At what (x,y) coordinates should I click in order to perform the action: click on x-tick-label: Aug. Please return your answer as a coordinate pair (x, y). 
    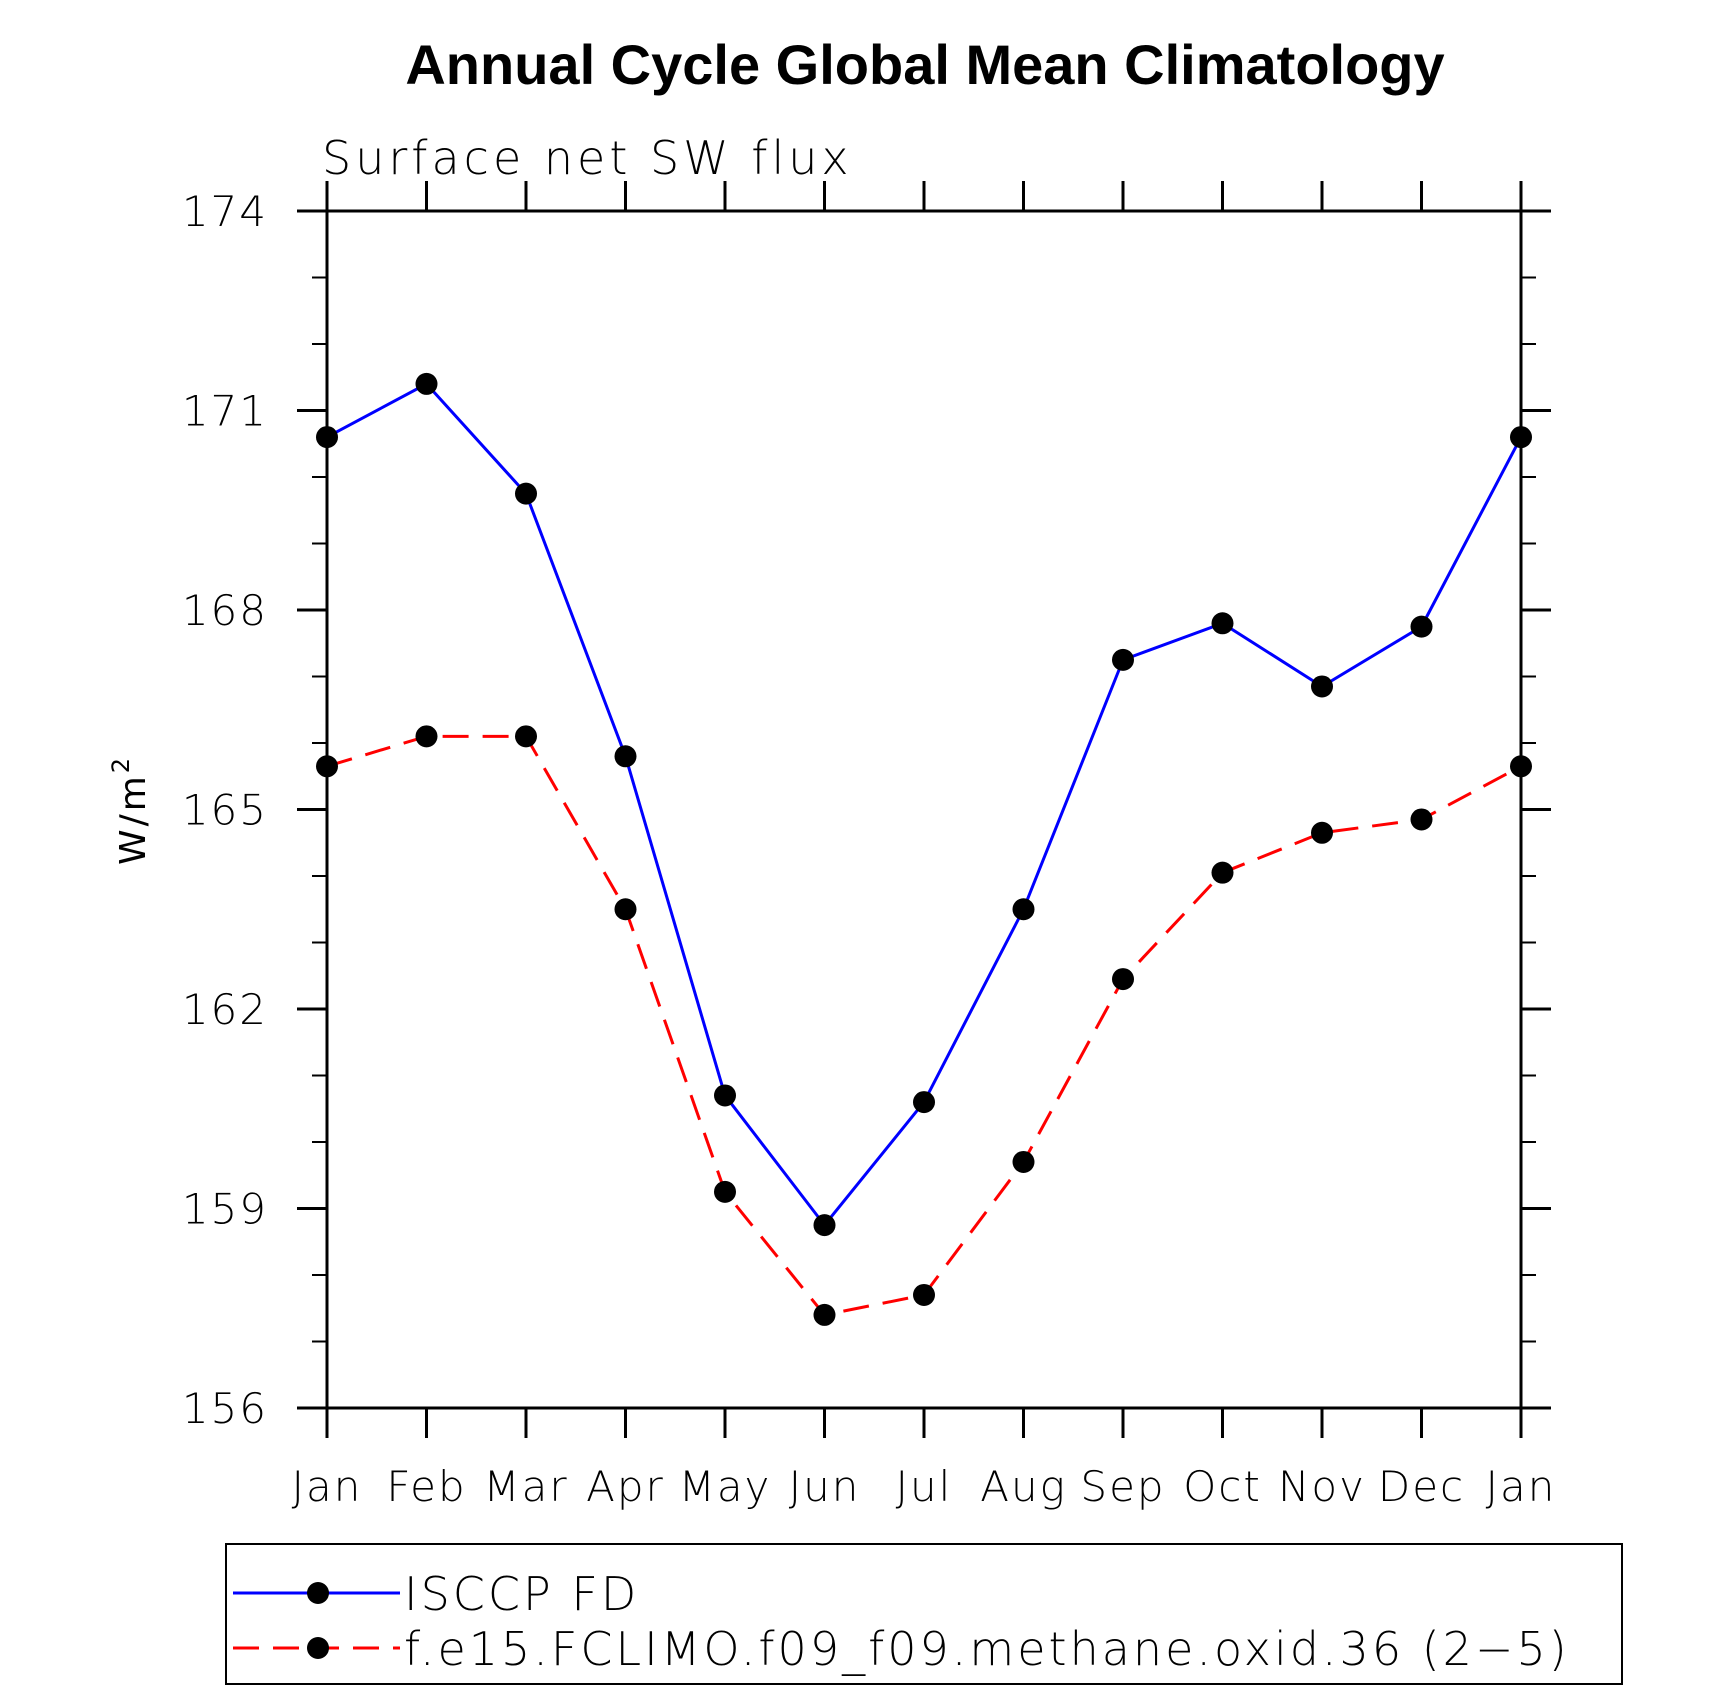
    Looking at the image, I should click on (1023, 1486).